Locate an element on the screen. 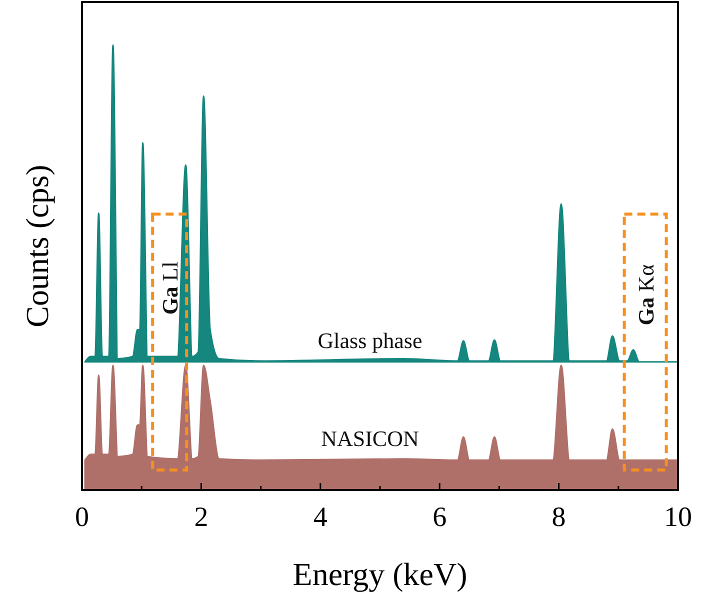  x-tick-label: 4 is located at coordinates (320, 517).